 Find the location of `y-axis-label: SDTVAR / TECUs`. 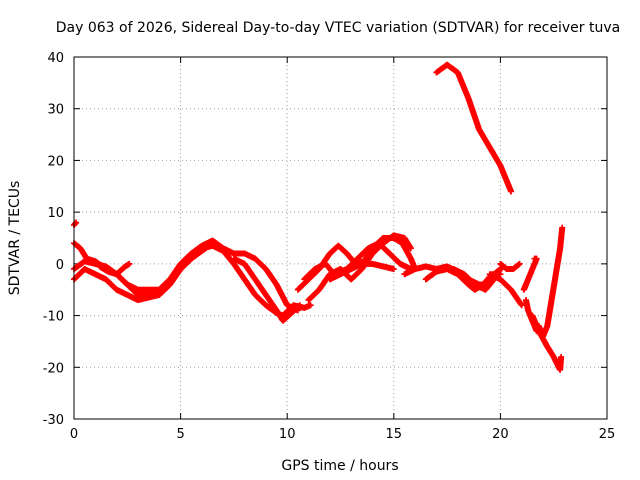

y-axis-label: SDTVAR / TECUs is located at coordinates (15, 238).